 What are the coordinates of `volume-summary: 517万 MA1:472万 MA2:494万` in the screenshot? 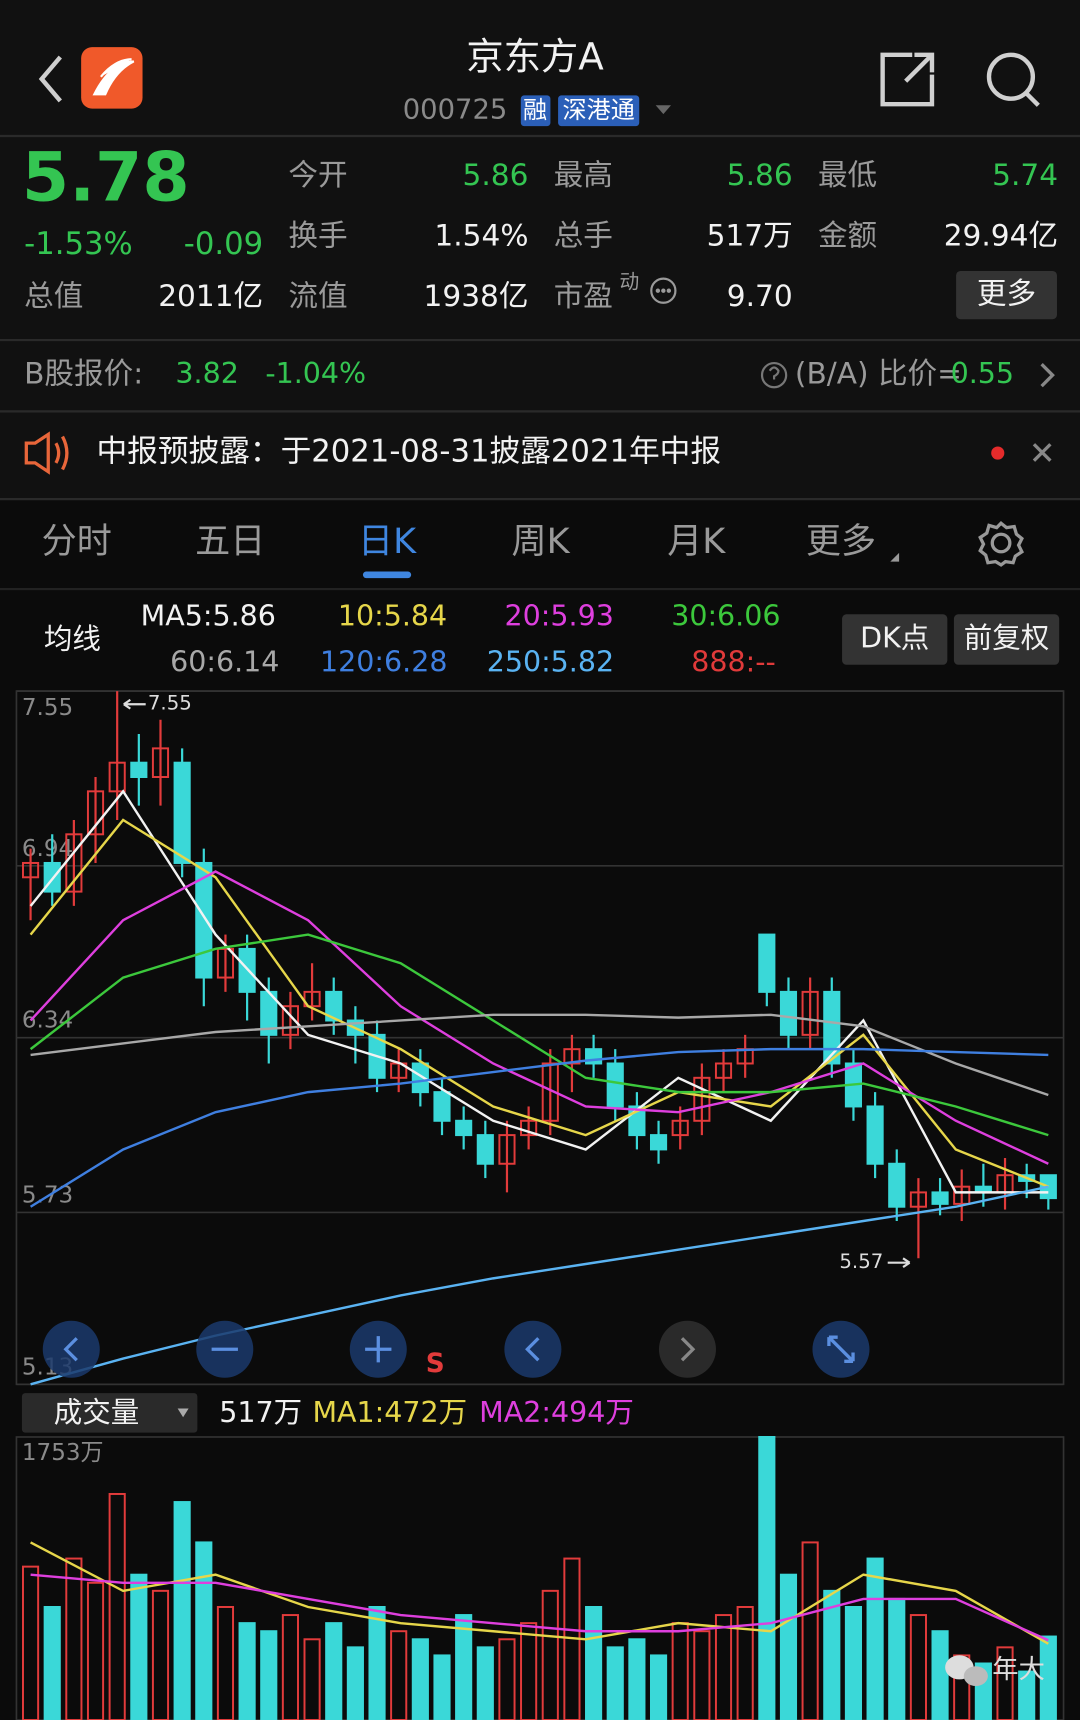 It's located at (426, 1412).